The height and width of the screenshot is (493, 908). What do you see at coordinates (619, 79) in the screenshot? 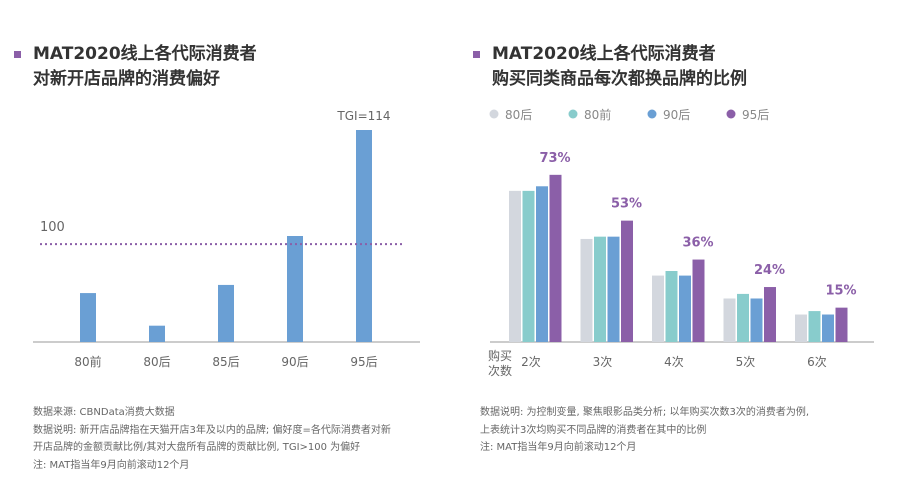
I see `right-title-line2: 购买同类商品每次都换品牌的比例` at bounding box center [619, 79].